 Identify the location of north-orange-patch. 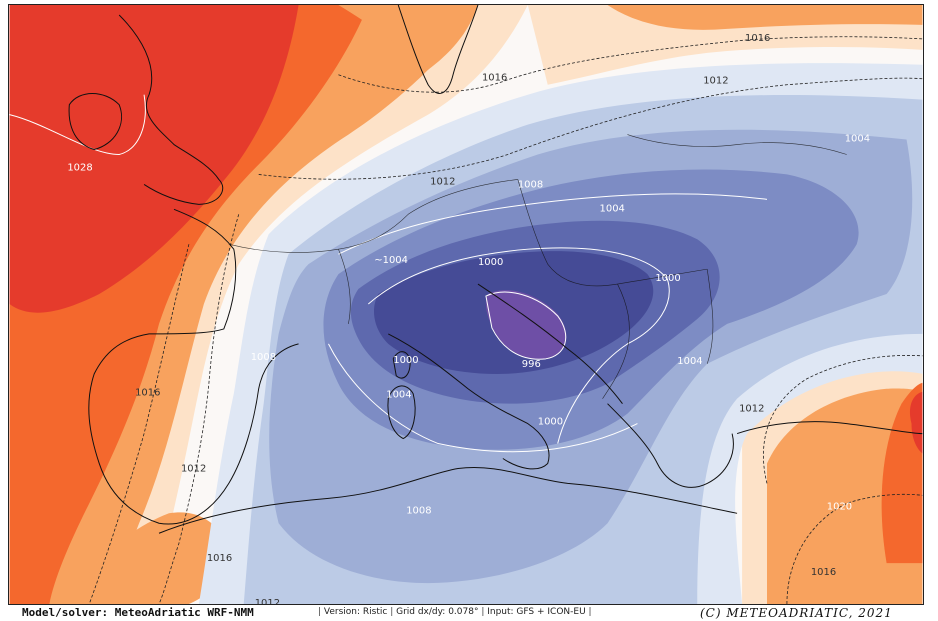
(408, 37).